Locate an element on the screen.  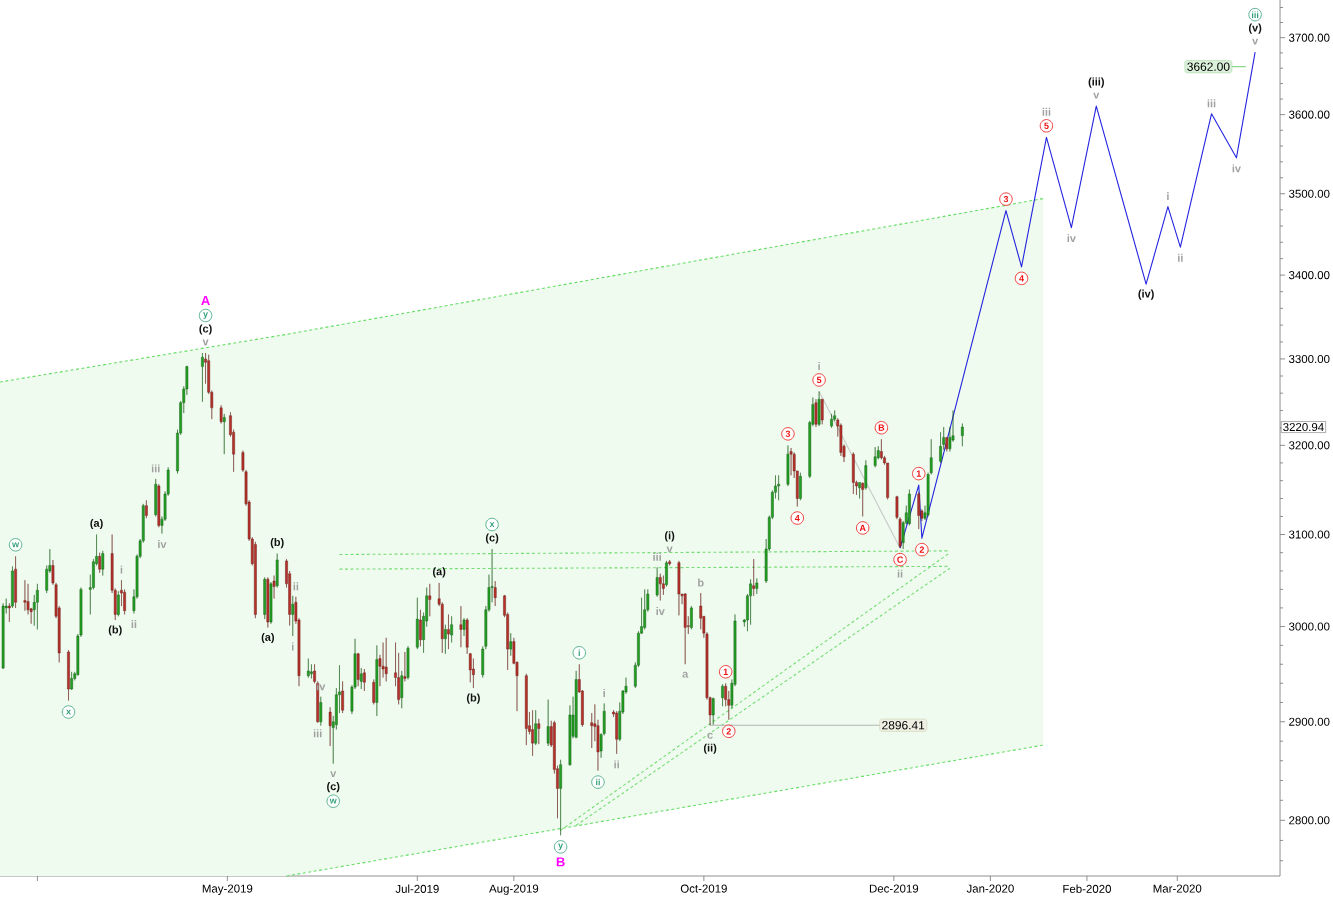
x-tick-label: Aug-2019 is located at coordinates (514, 889).